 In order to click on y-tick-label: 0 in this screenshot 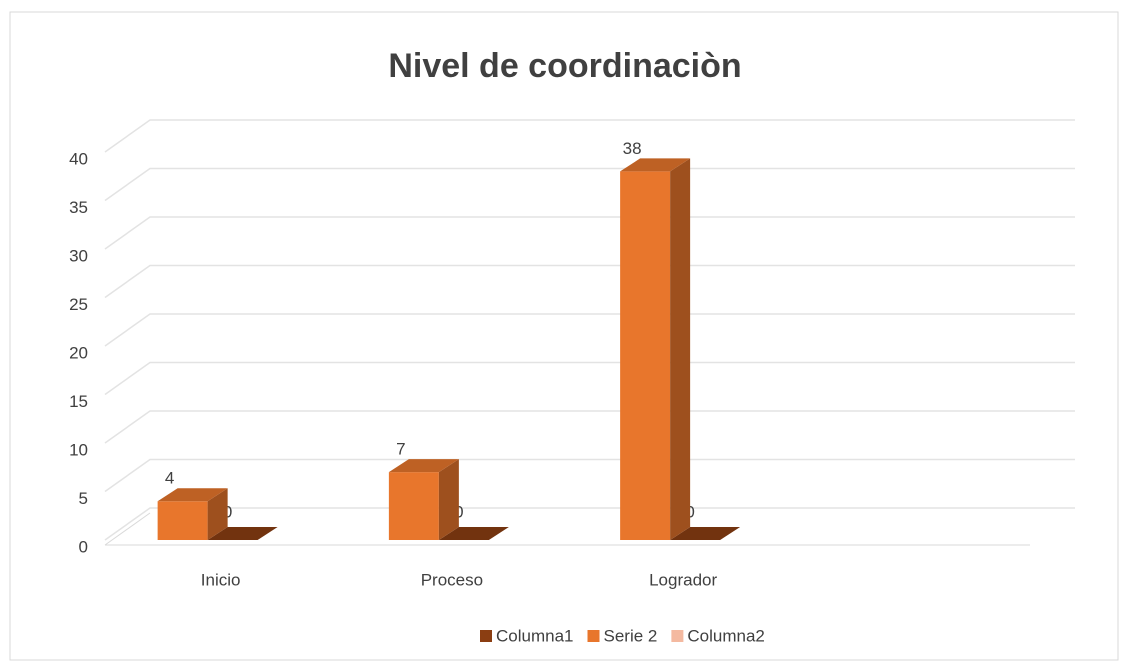, I will do `click(83, 546)`.